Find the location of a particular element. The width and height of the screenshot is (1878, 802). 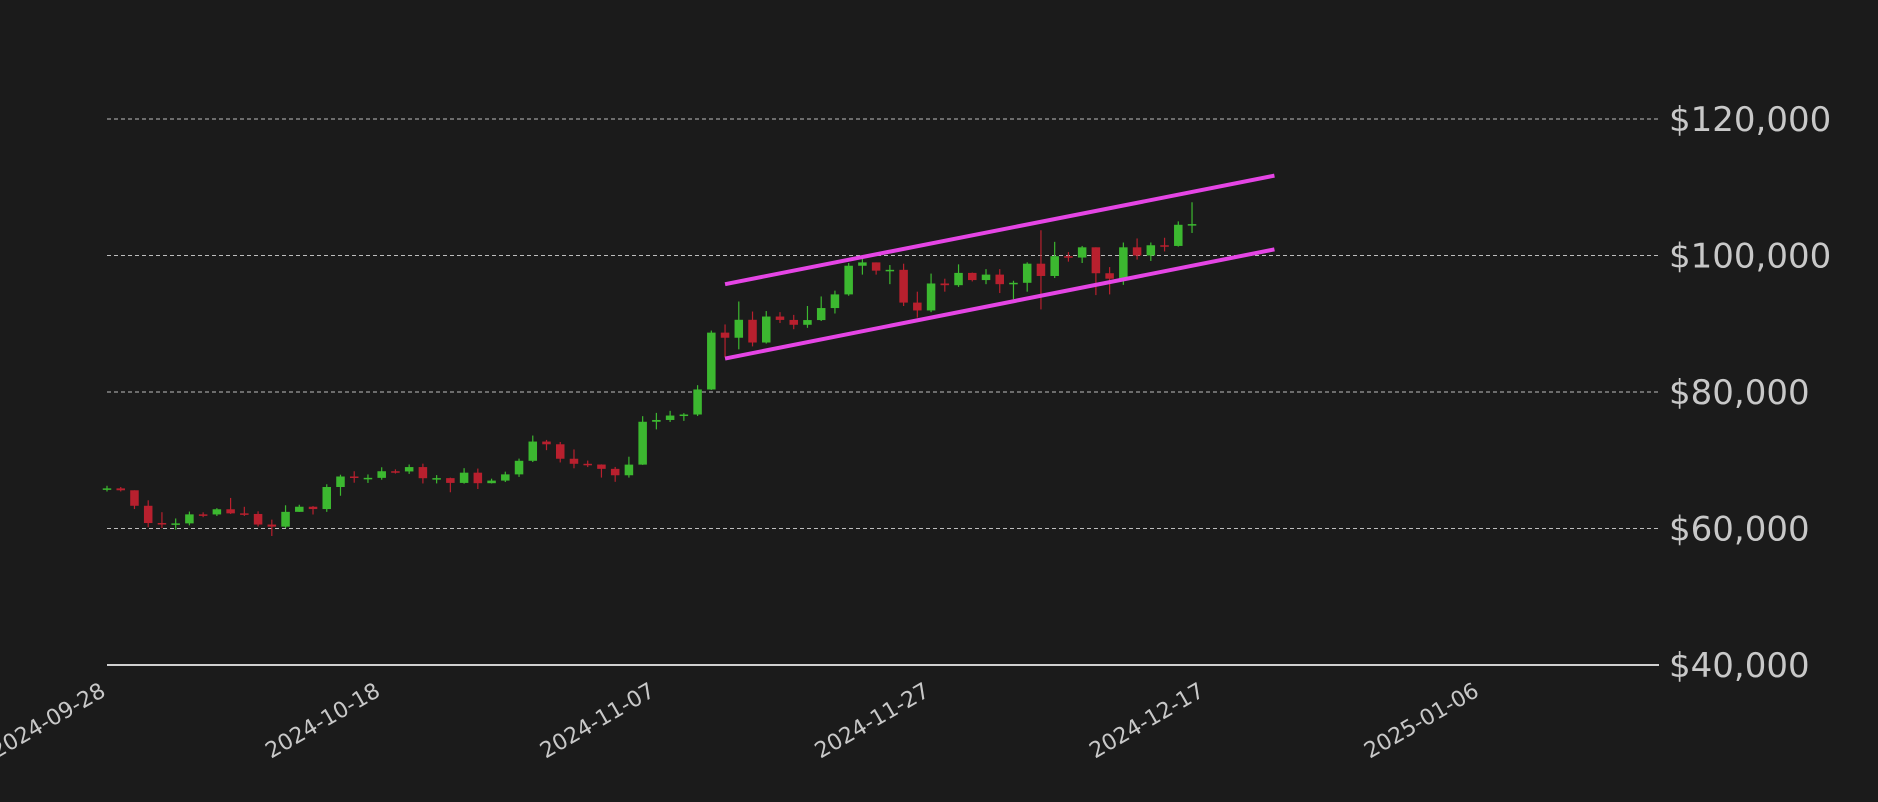

y-tick-label: $120,000 is located at coordinates (1750, 120).